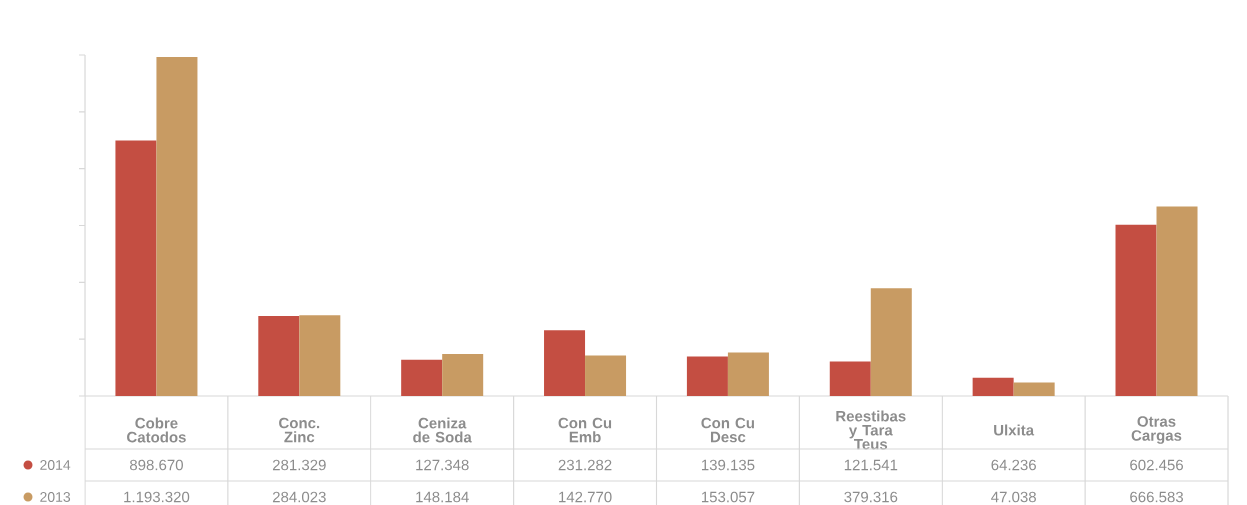  I want to click on data-label: 139.135, so click(728, 465).